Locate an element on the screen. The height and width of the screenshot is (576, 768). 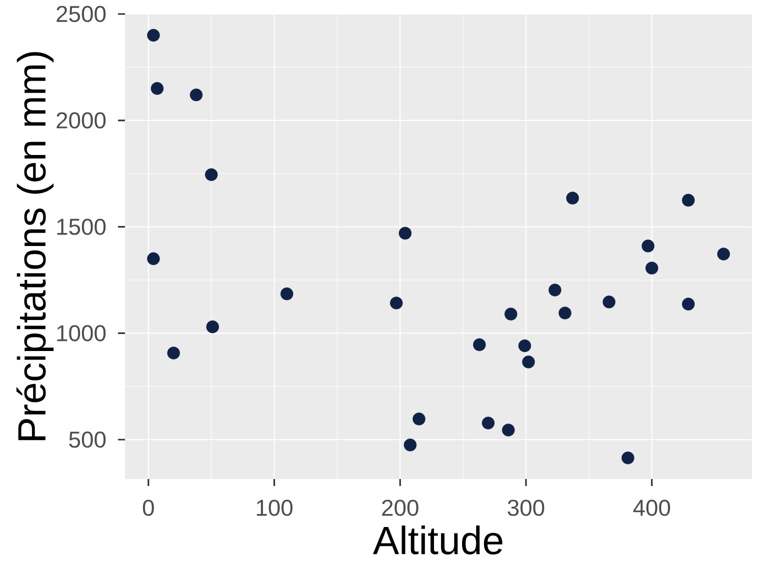
x-tick-label: 0 is located at coordinates (148, 508).